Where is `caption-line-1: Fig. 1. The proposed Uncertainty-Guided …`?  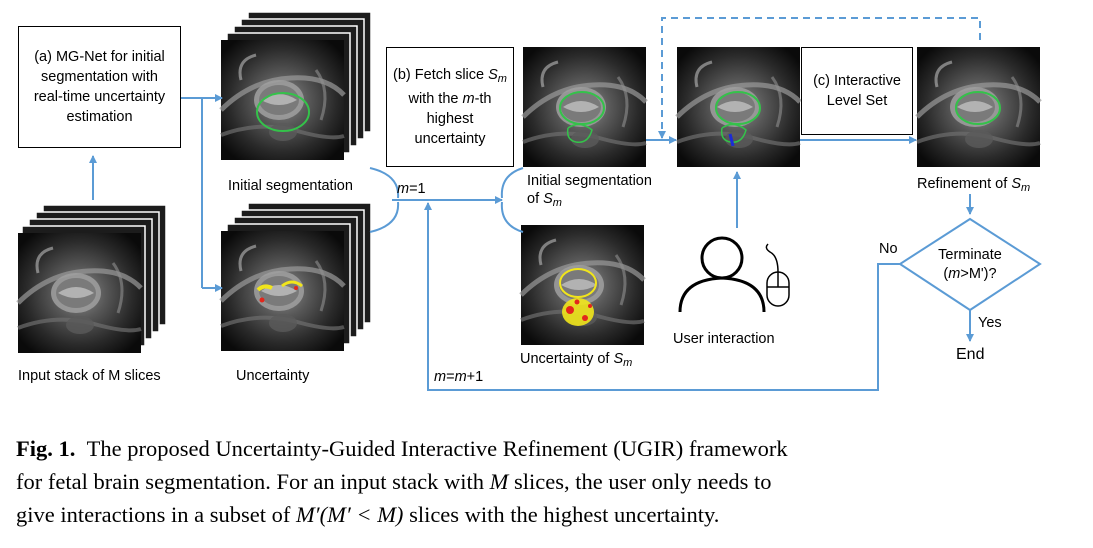
caption-line-1: Fig. 1. The proposed Uncertainty-Guided … is located at coordinates (402, 448).